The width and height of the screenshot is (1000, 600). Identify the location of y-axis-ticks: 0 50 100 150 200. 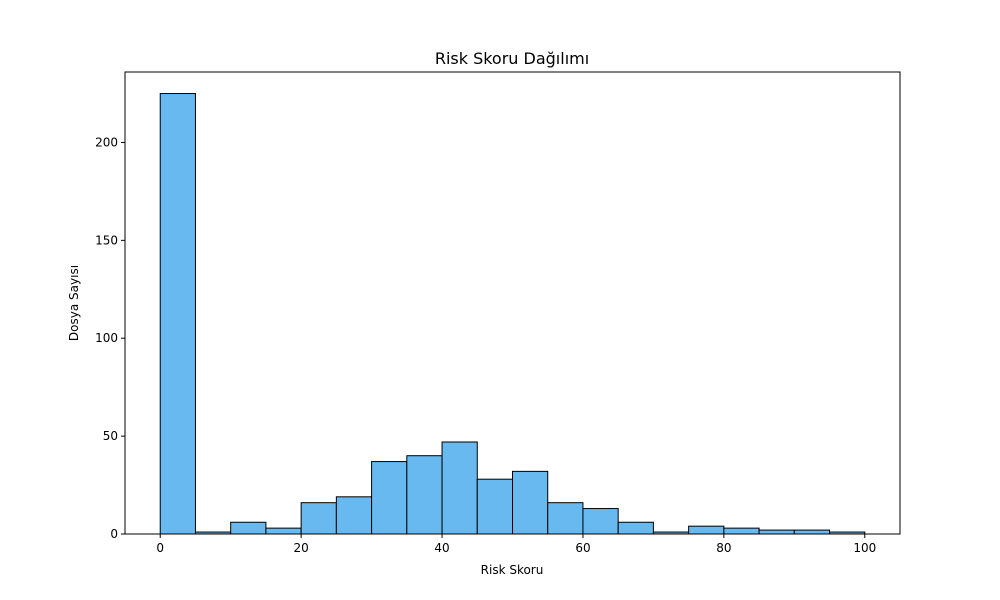
(110, 338).